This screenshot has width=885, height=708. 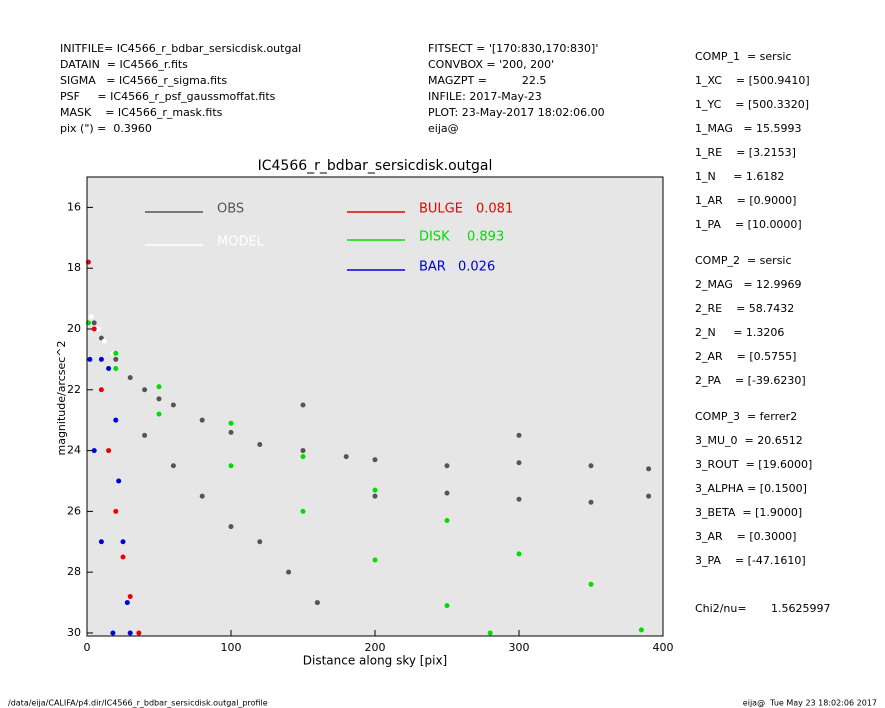 What do you see at coordinates (749, 440) in the screenshot?
I see `parameter: 3_MU_0 = 20.6512` at bounding box center [749, 440].